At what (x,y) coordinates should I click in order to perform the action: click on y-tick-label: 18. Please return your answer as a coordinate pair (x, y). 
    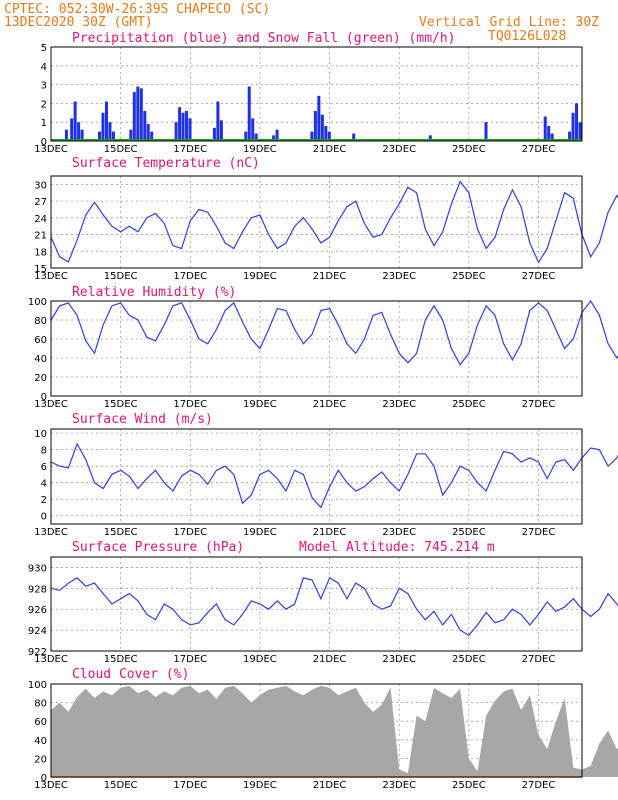
    Looking at the image, I should click on (40, 252).